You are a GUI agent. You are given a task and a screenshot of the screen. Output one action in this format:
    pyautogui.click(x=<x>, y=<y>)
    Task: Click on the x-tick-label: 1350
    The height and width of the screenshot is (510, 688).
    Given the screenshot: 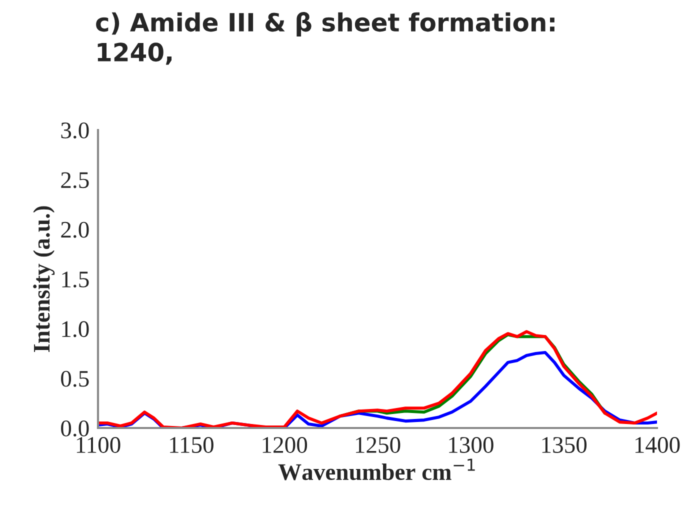 What is the action you would take?
    pyautogui.click(x=564, y=445)
    